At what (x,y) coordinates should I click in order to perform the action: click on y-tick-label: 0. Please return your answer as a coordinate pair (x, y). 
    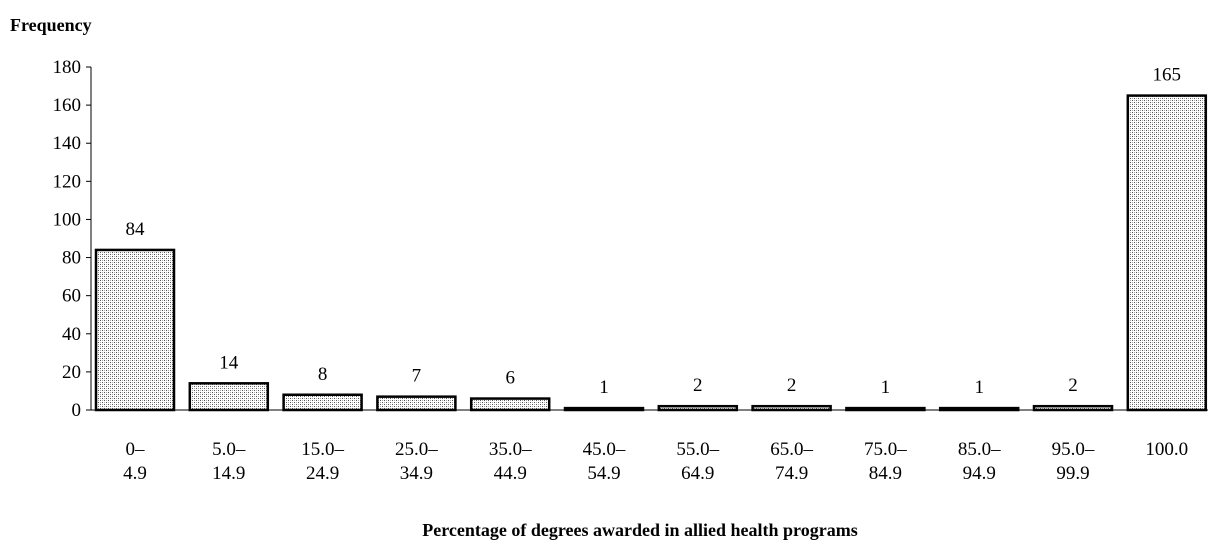
    Looking at the image, I should click on (77, 410).